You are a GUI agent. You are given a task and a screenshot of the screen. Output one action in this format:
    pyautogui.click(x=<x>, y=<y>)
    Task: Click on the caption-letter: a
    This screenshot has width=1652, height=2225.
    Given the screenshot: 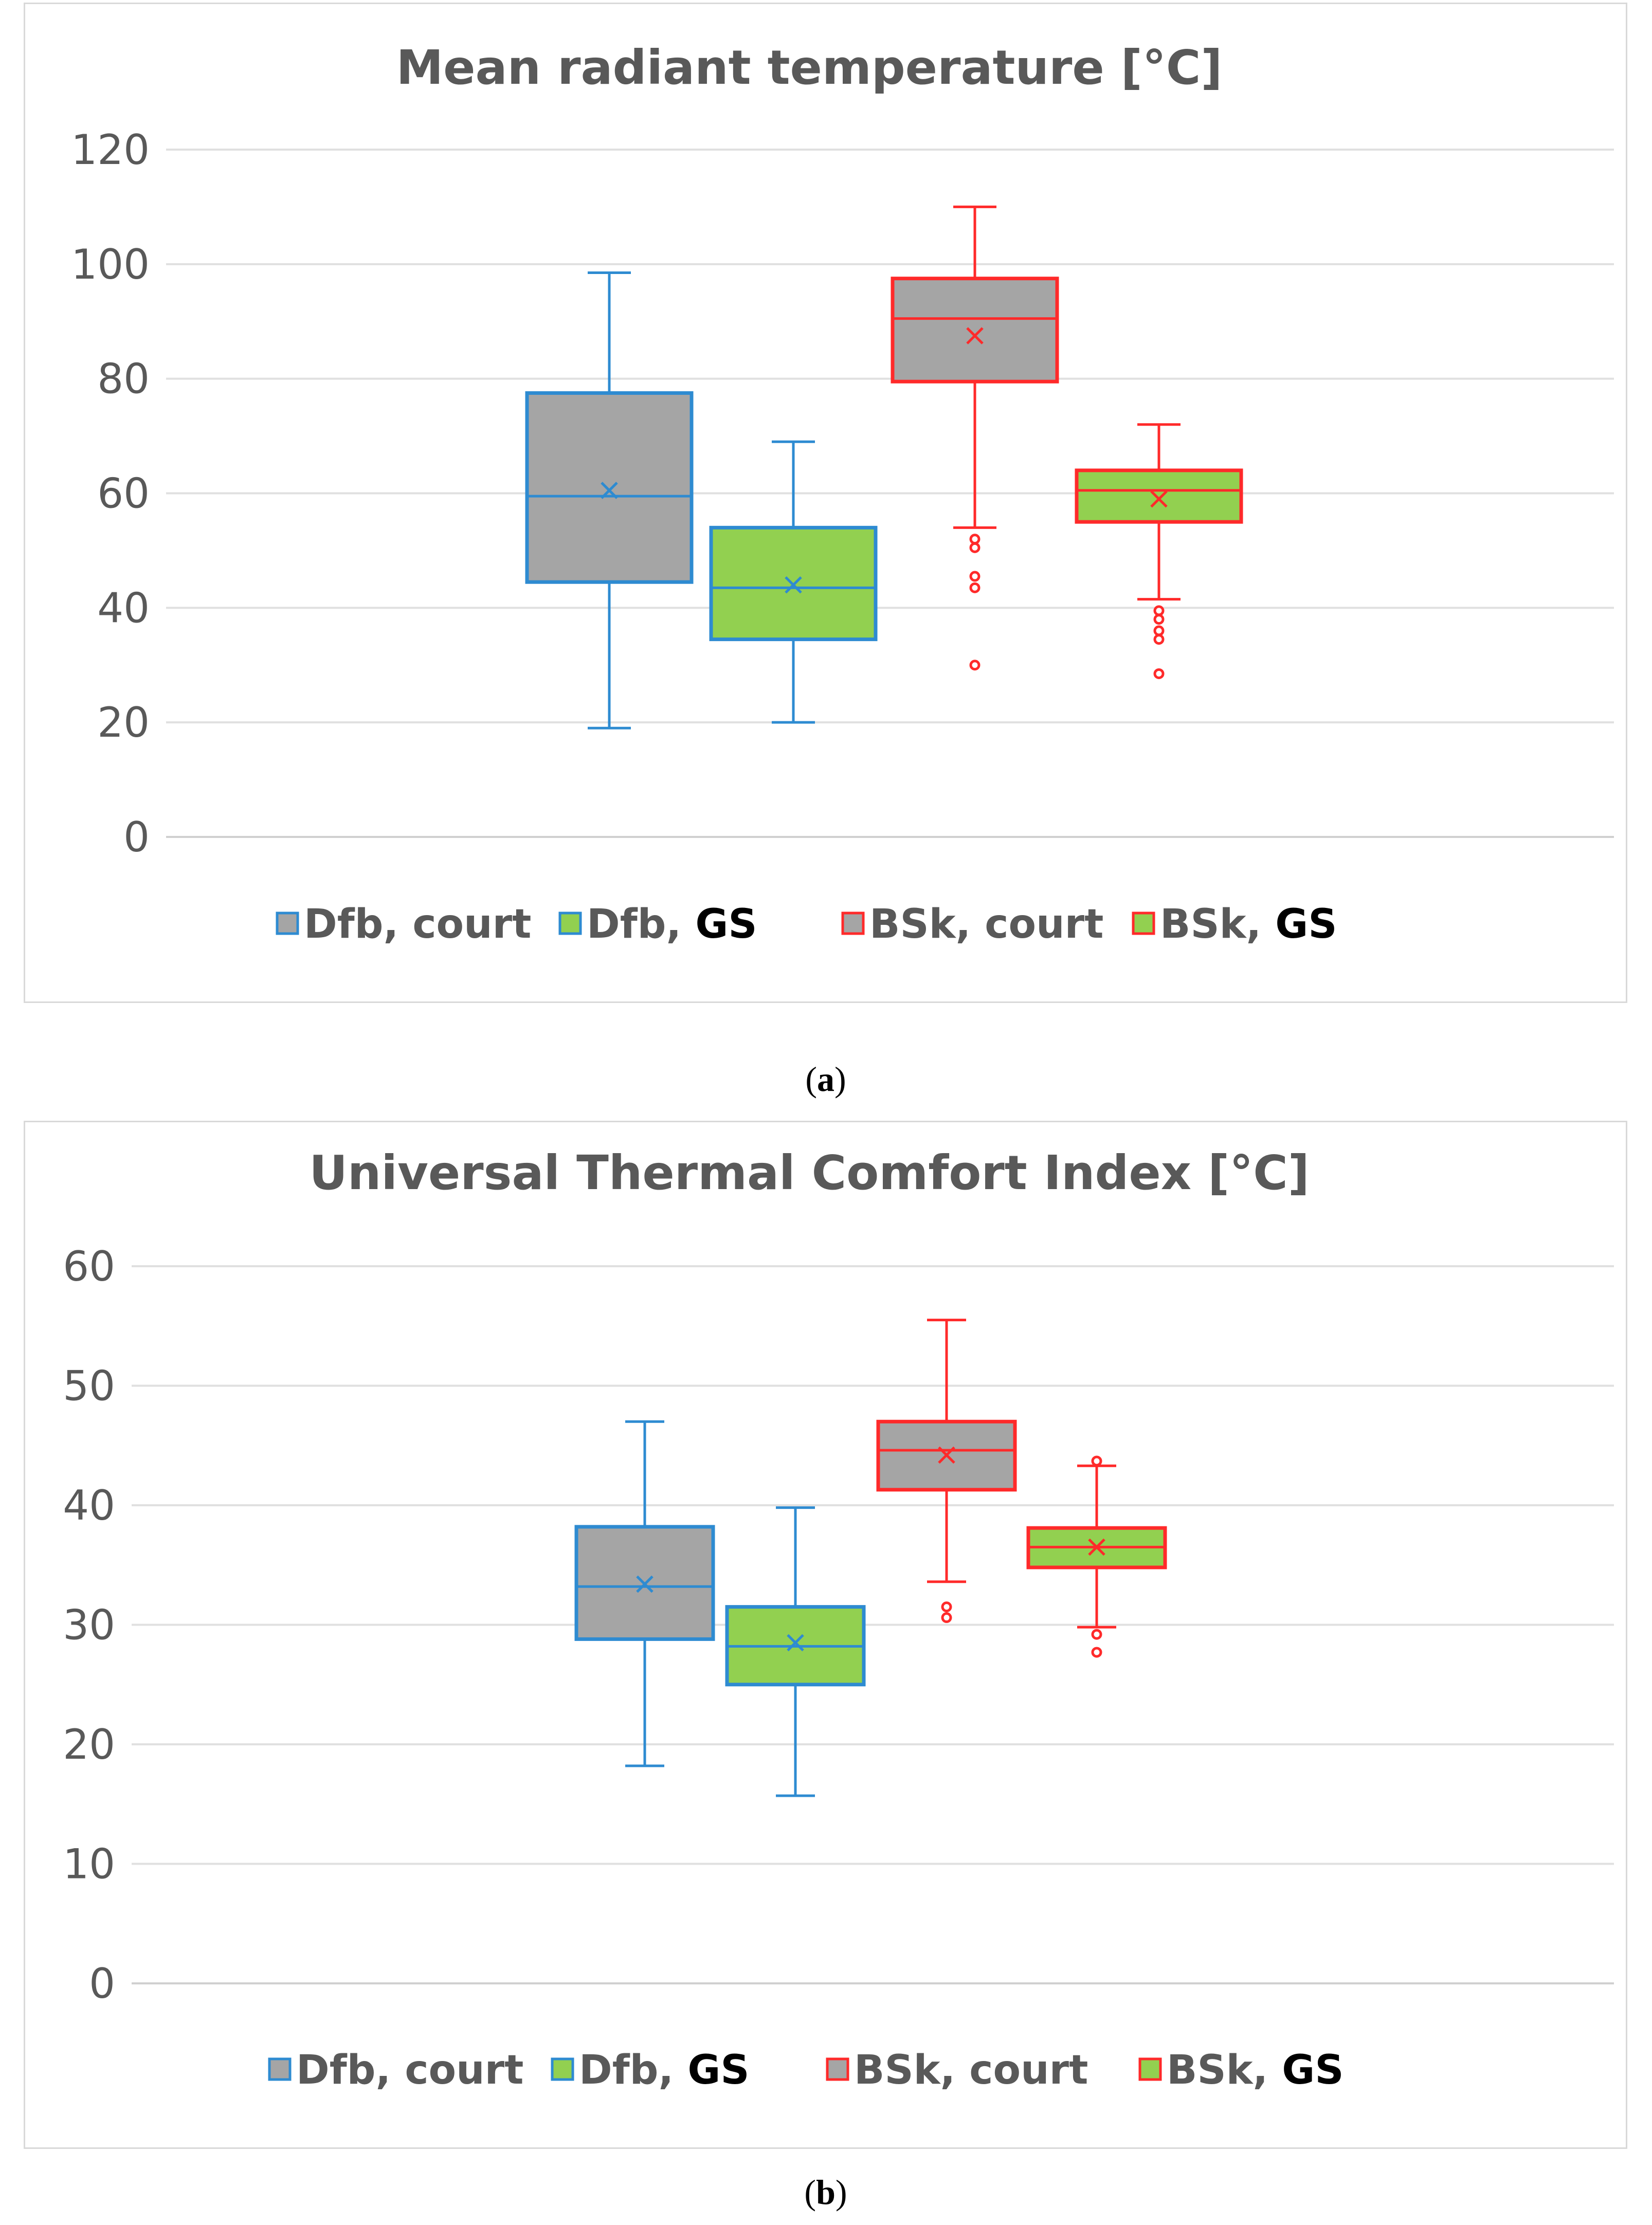 What is the action you would take?
    pyautogui.click(x=825, y=1080)
    